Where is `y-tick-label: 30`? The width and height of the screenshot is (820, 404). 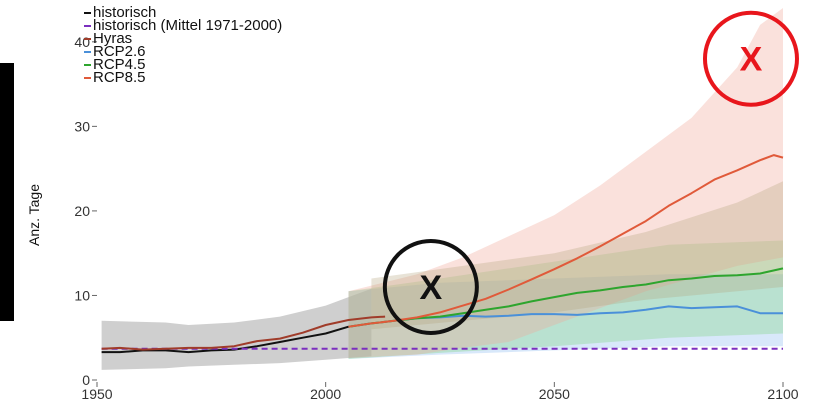 y-tick-label: 30 is located at coordinates (82, 126).